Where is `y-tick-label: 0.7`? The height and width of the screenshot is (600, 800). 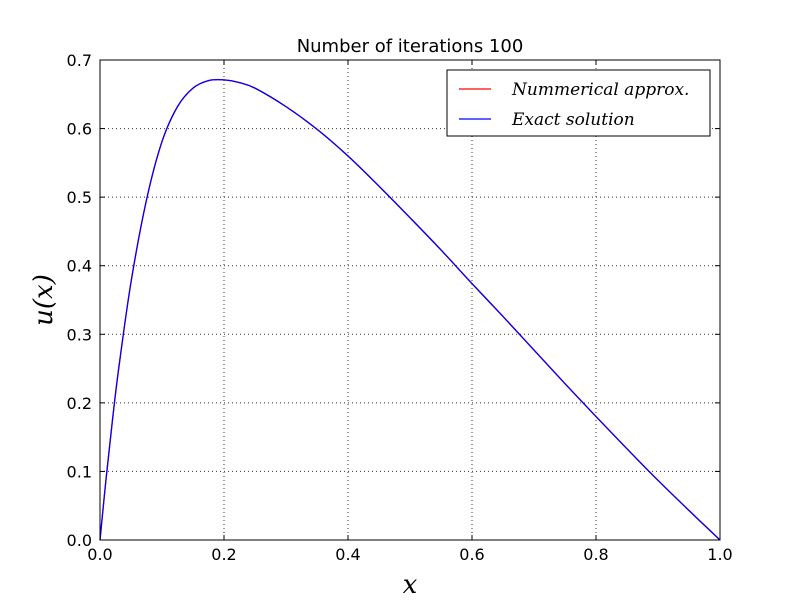
y-tick-label: 0.7 is located at coordinates (79, 60).